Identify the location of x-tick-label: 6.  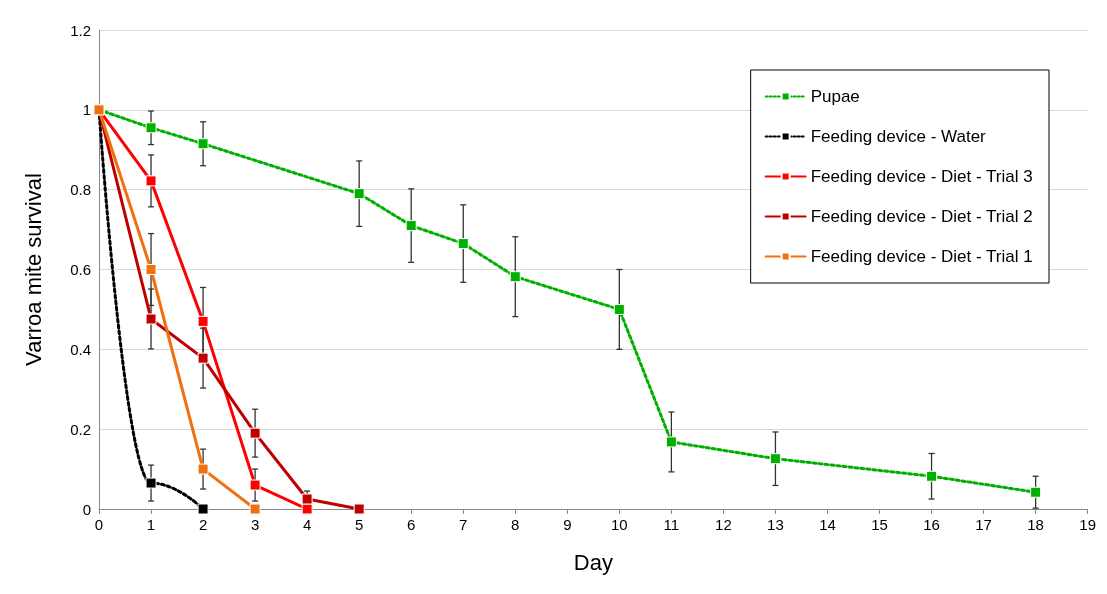
(411, 524).